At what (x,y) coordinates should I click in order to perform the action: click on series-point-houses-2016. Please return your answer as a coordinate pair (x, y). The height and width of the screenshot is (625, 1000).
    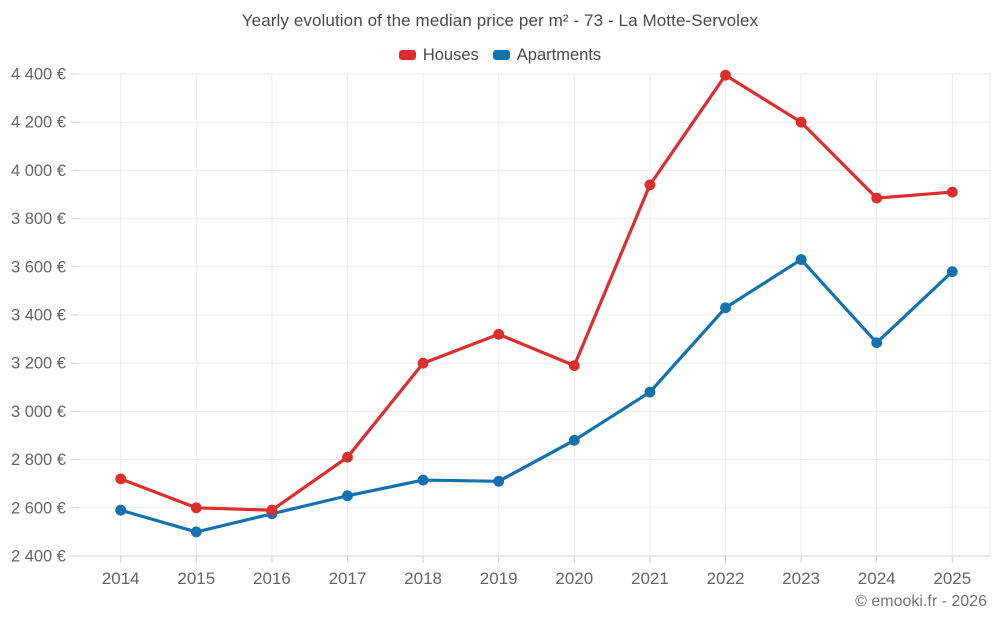
    Looking at the image, I should click on (272, 510).